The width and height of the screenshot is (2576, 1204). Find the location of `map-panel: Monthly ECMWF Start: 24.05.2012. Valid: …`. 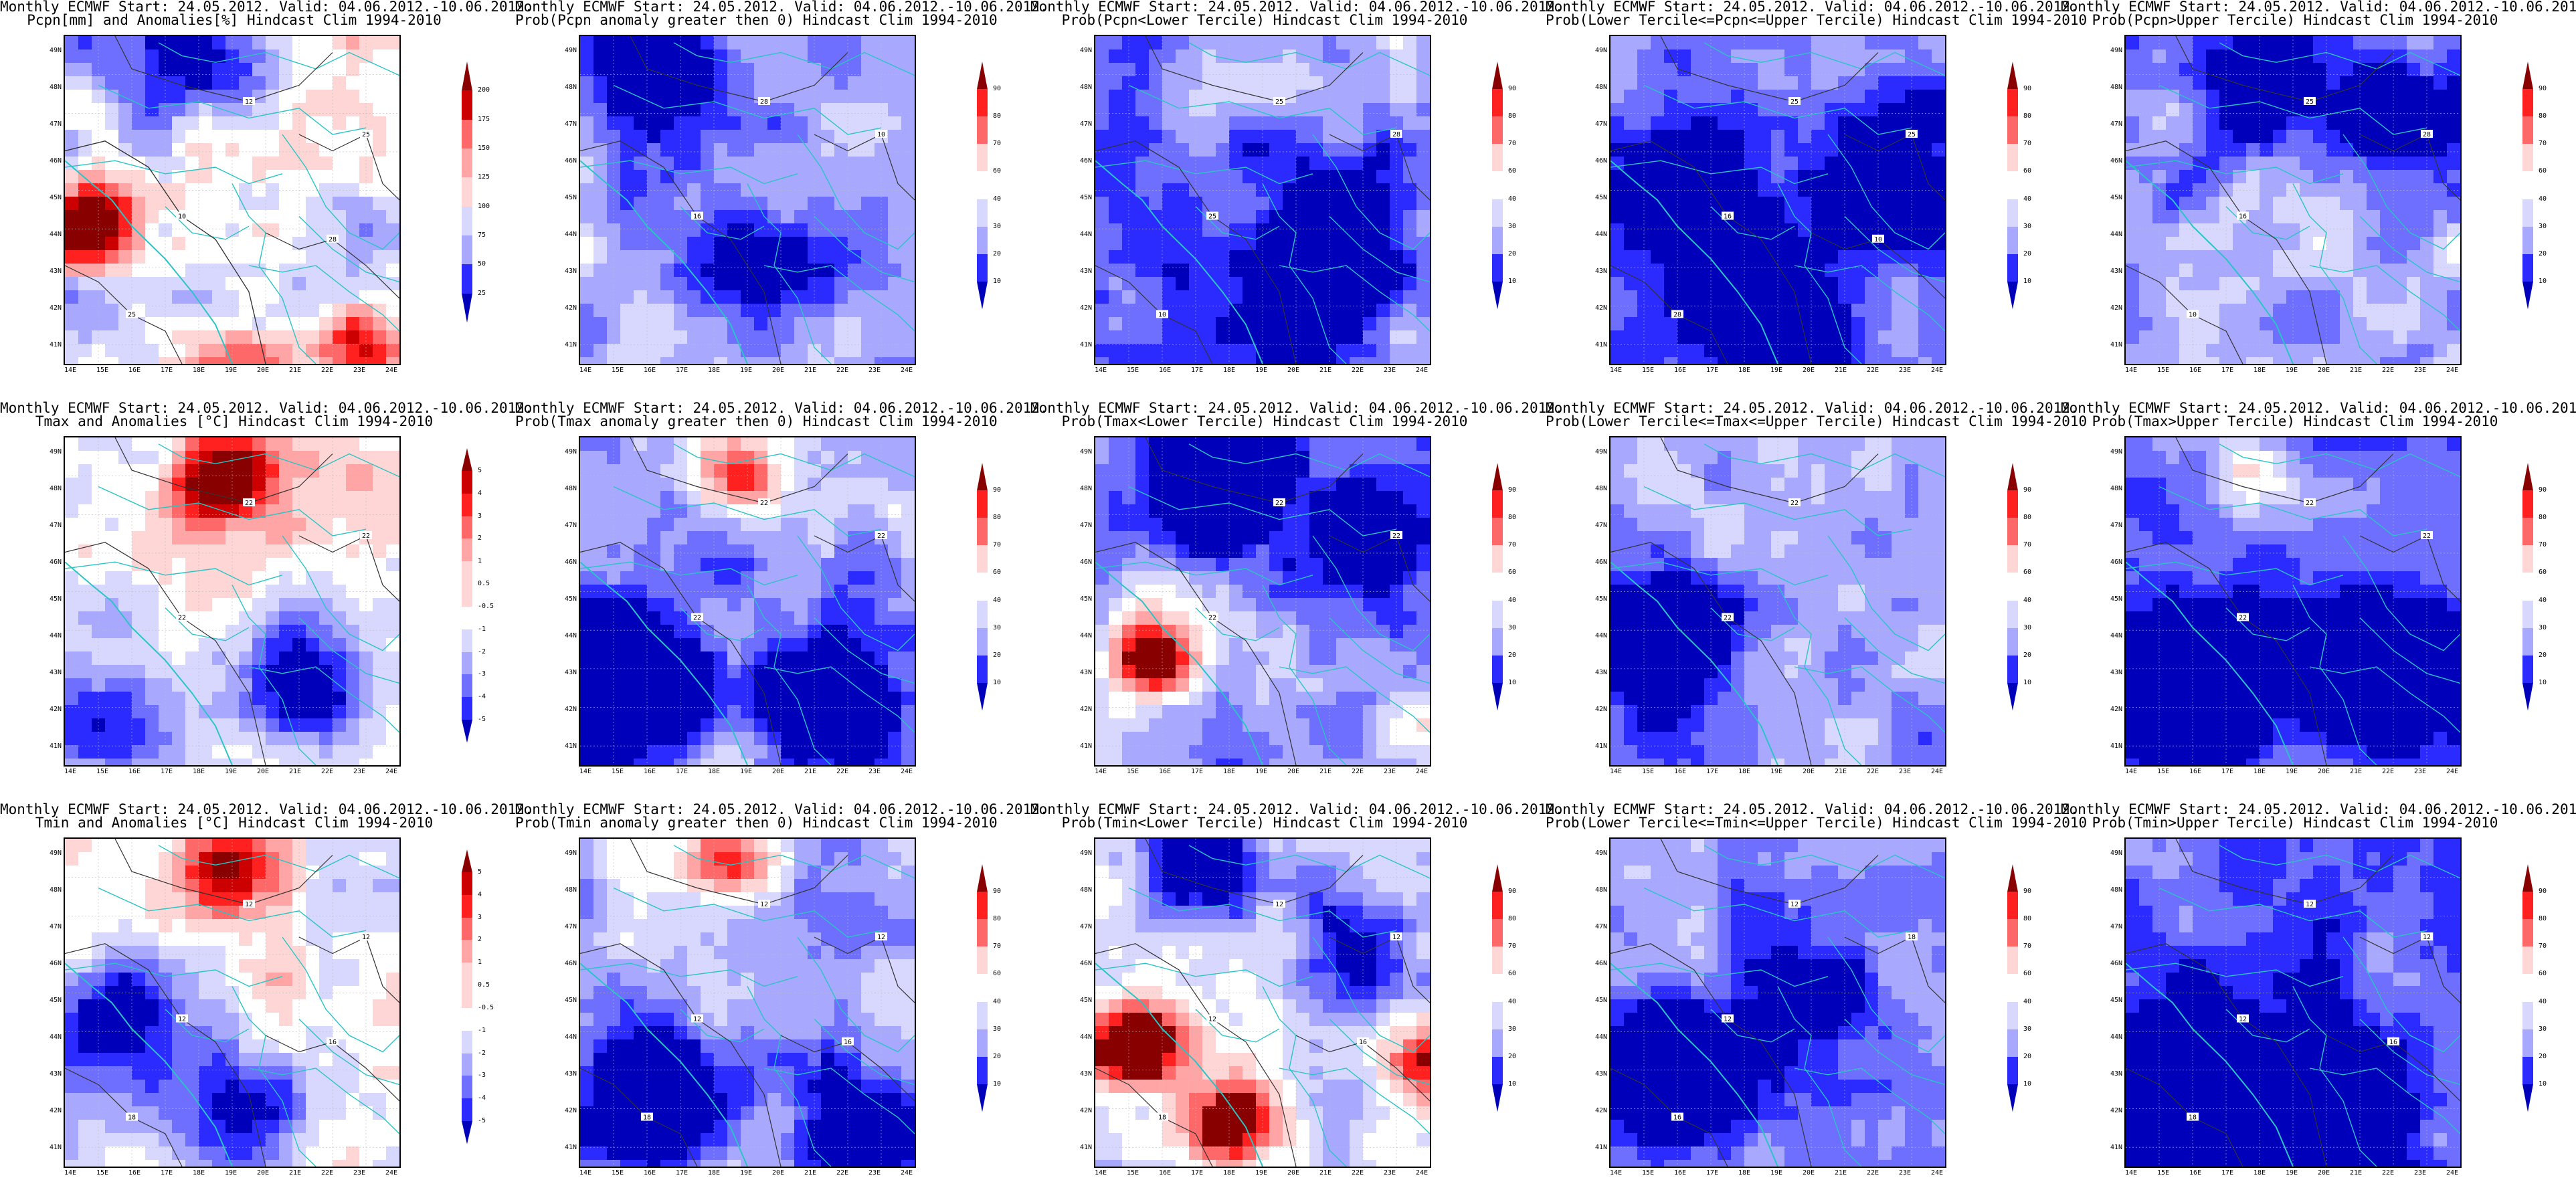

map-panel: Monthly ECMWF Start: 24.05.2012. Valid: … is located at coordinates (1297, 200).